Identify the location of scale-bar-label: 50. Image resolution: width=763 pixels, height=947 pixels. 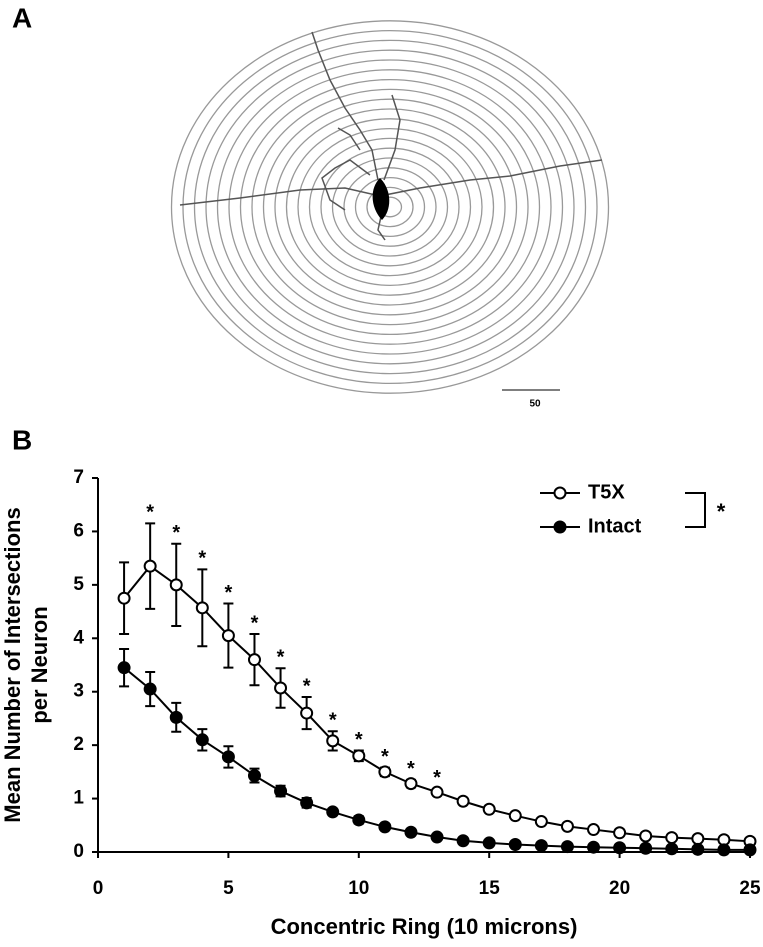
(535, 404).